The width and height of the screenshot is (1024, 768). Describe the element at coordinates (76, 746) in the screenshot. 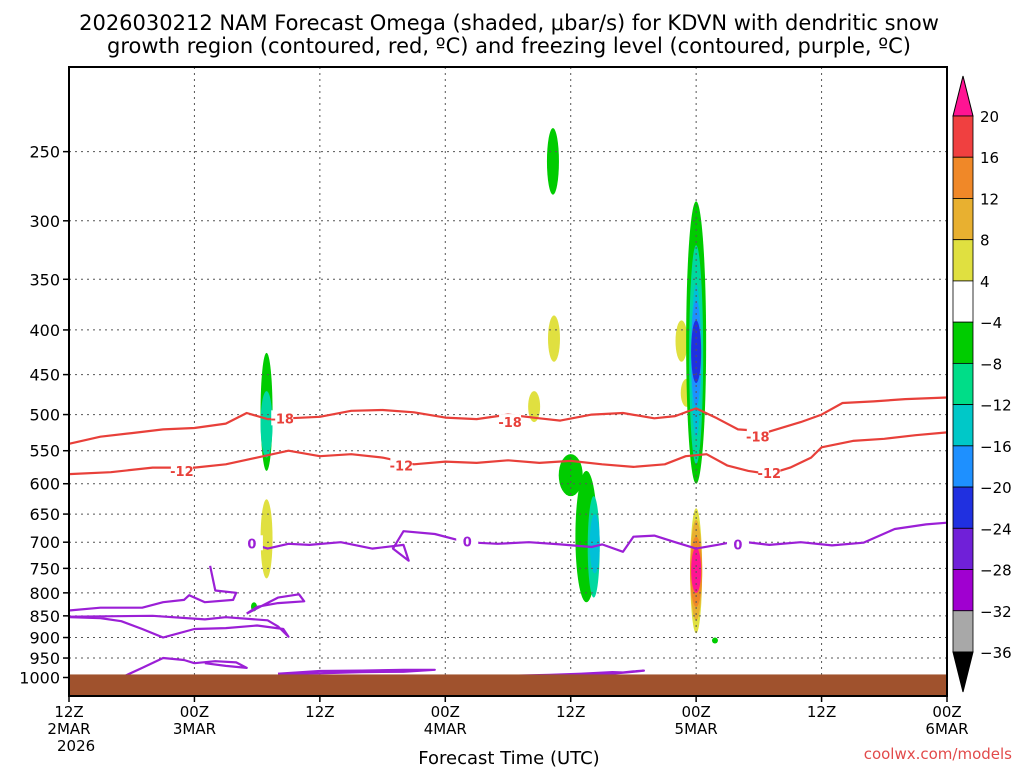

I see `x-tick-label: 2026` at that location.